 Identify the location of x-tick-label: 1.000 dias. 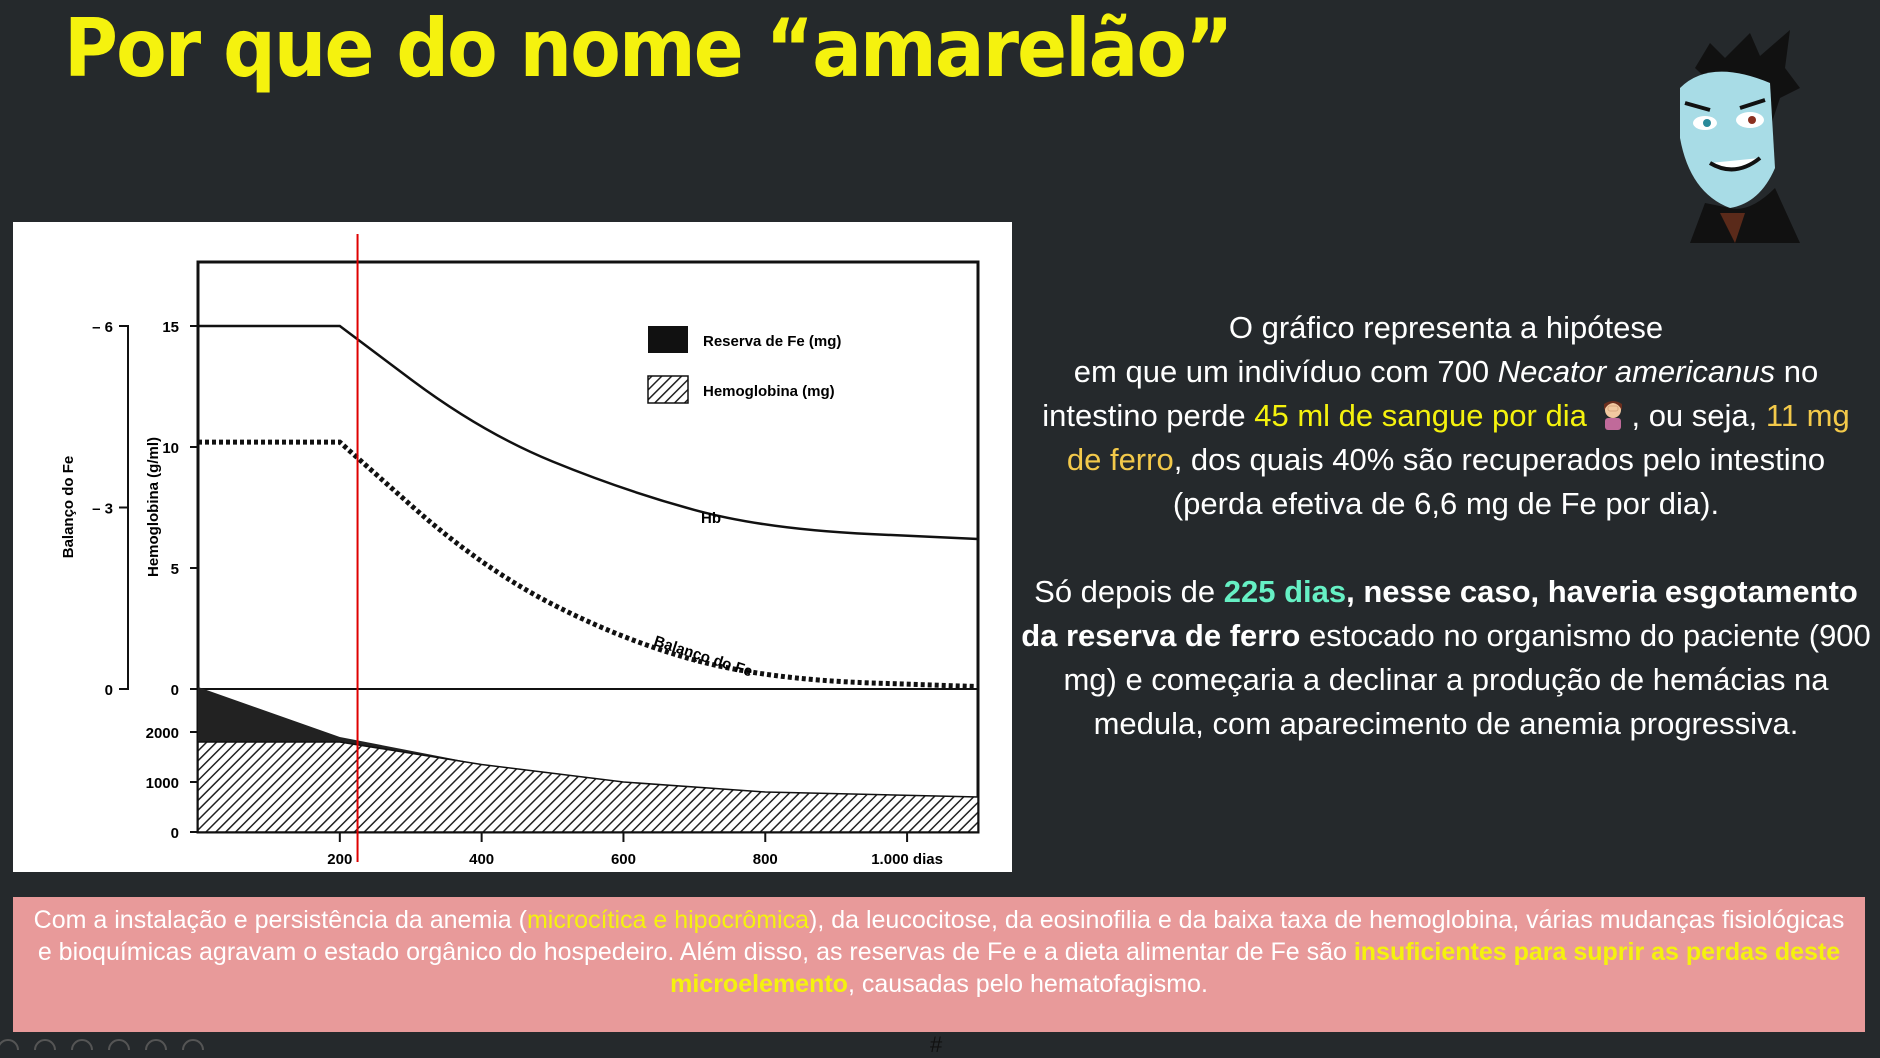
(907, 859).